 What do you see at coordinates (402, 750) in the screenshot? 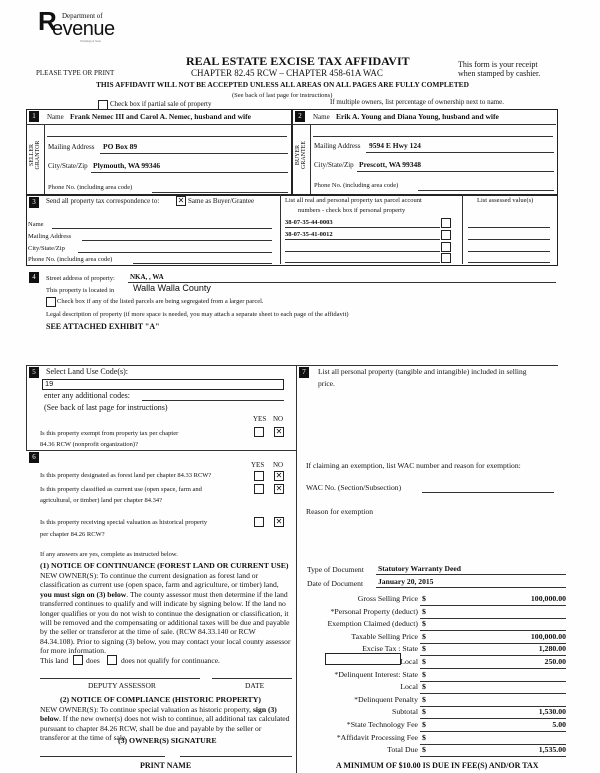
I see `fee-label: Total Due` at bounding box center [402, 750].